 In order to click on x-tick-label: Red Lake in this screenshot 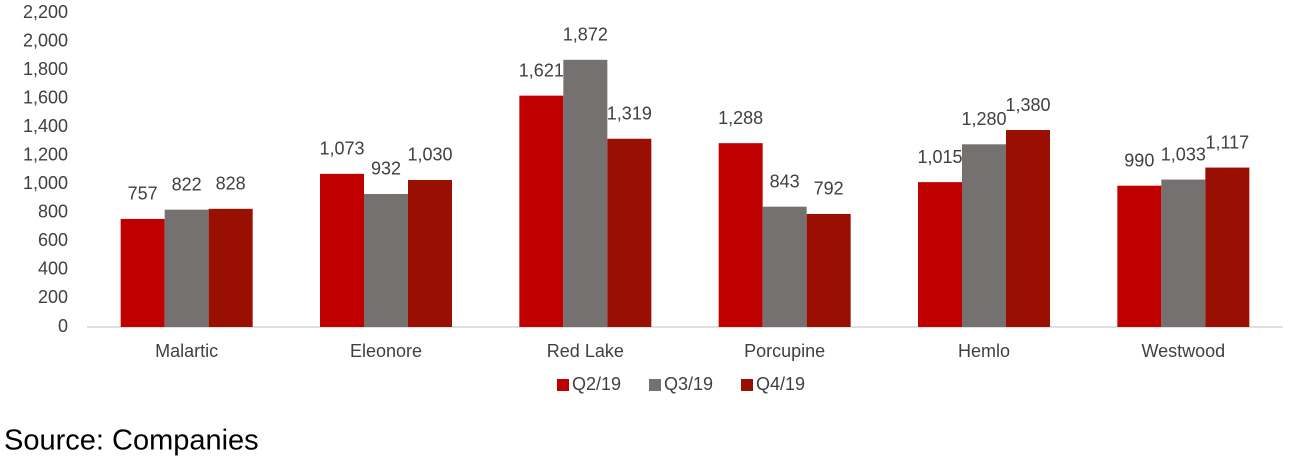, I will do `click(585, 351)`.